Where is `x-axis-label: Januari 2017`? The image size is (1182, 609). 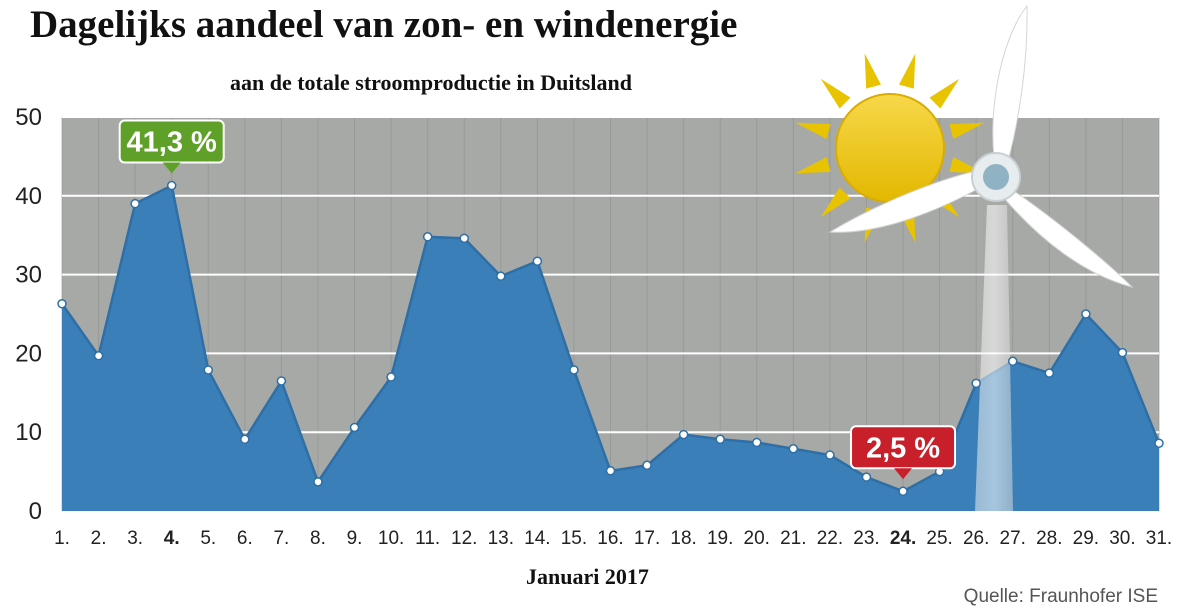
x-axis-label: Januari 2017 is located at coordinates (587, 576).